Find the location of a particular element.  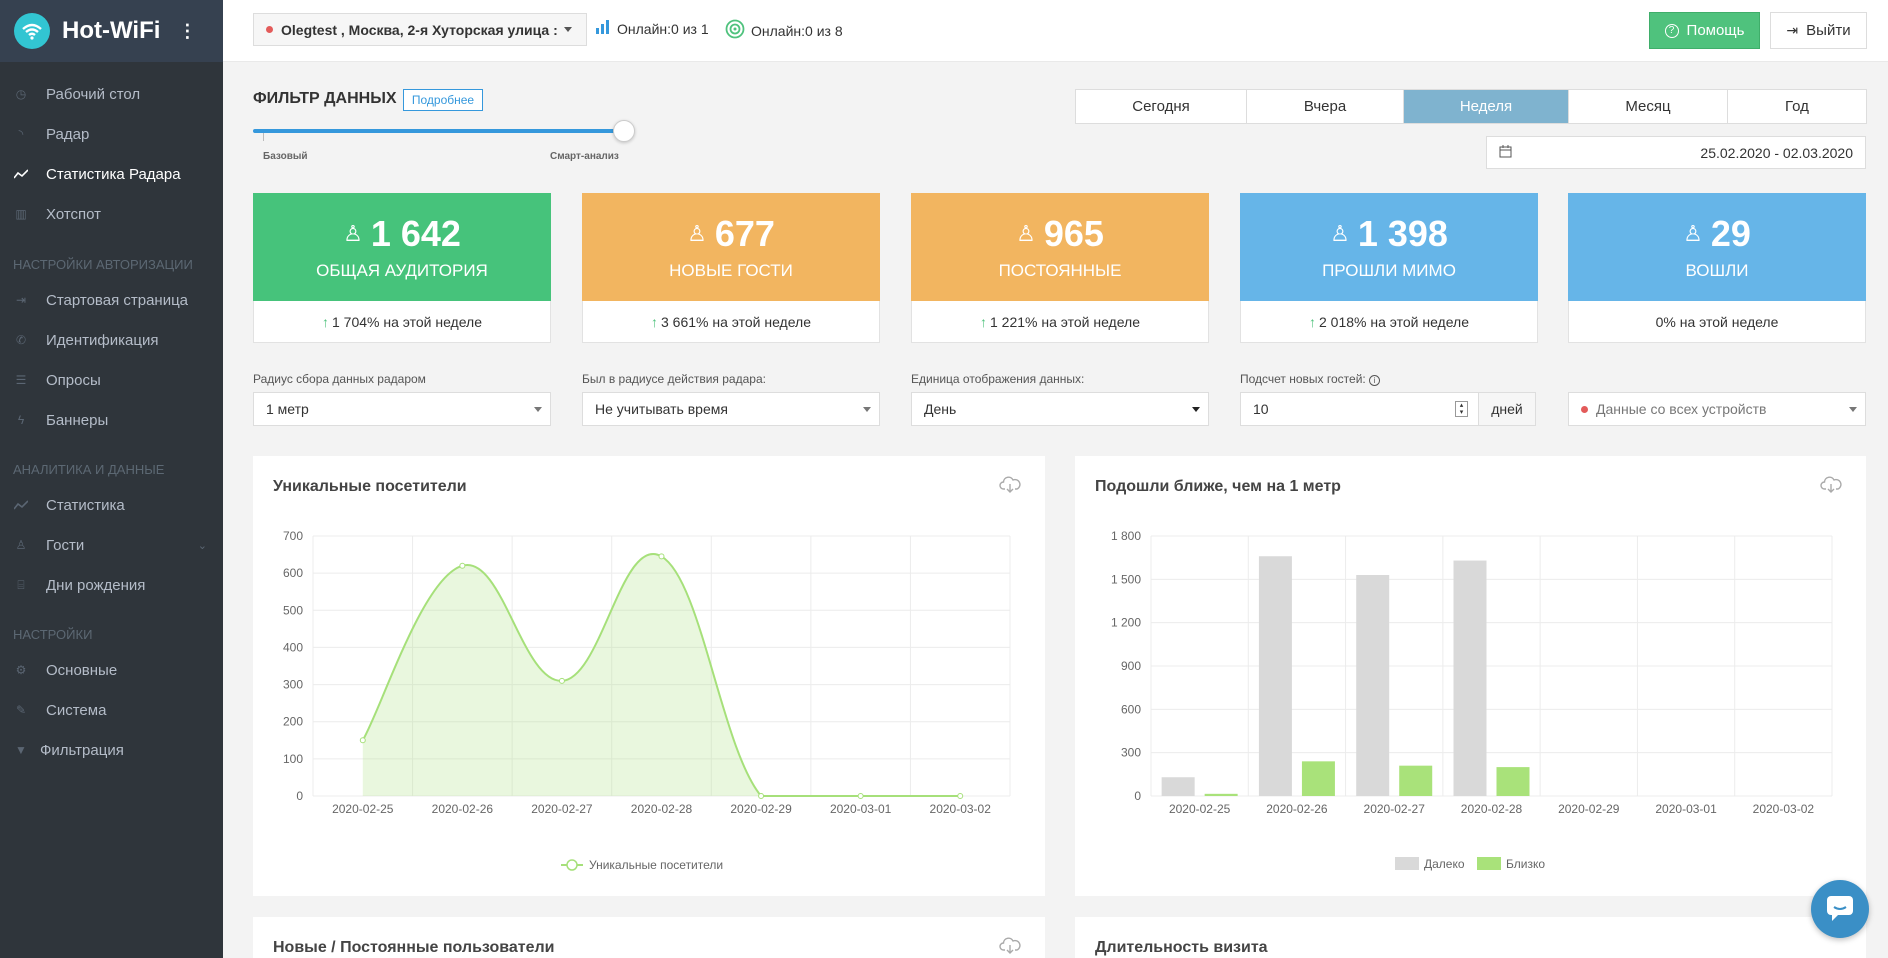

tab-yesterday: Вчера is located at coordinates (1325, 106).